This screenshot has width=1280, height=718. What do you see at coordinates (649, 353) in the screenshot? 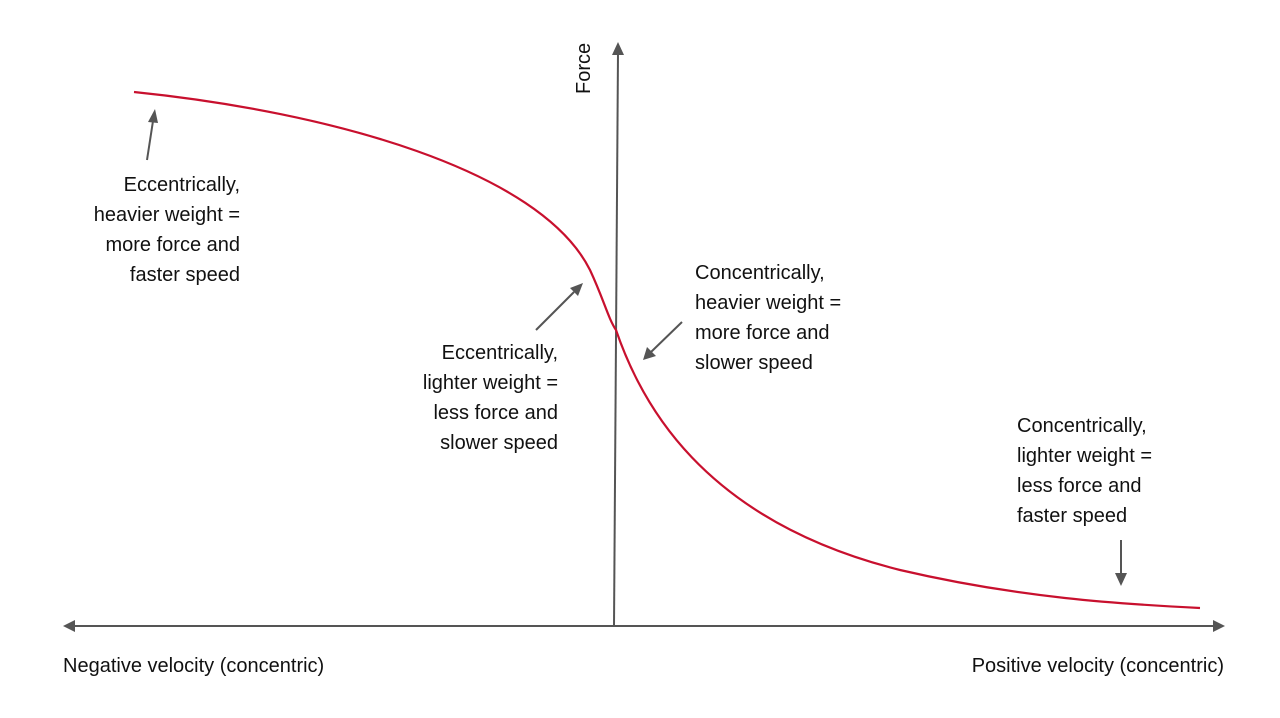
I see `con-heavy-arrowhead` at bounding box center [649, 353].